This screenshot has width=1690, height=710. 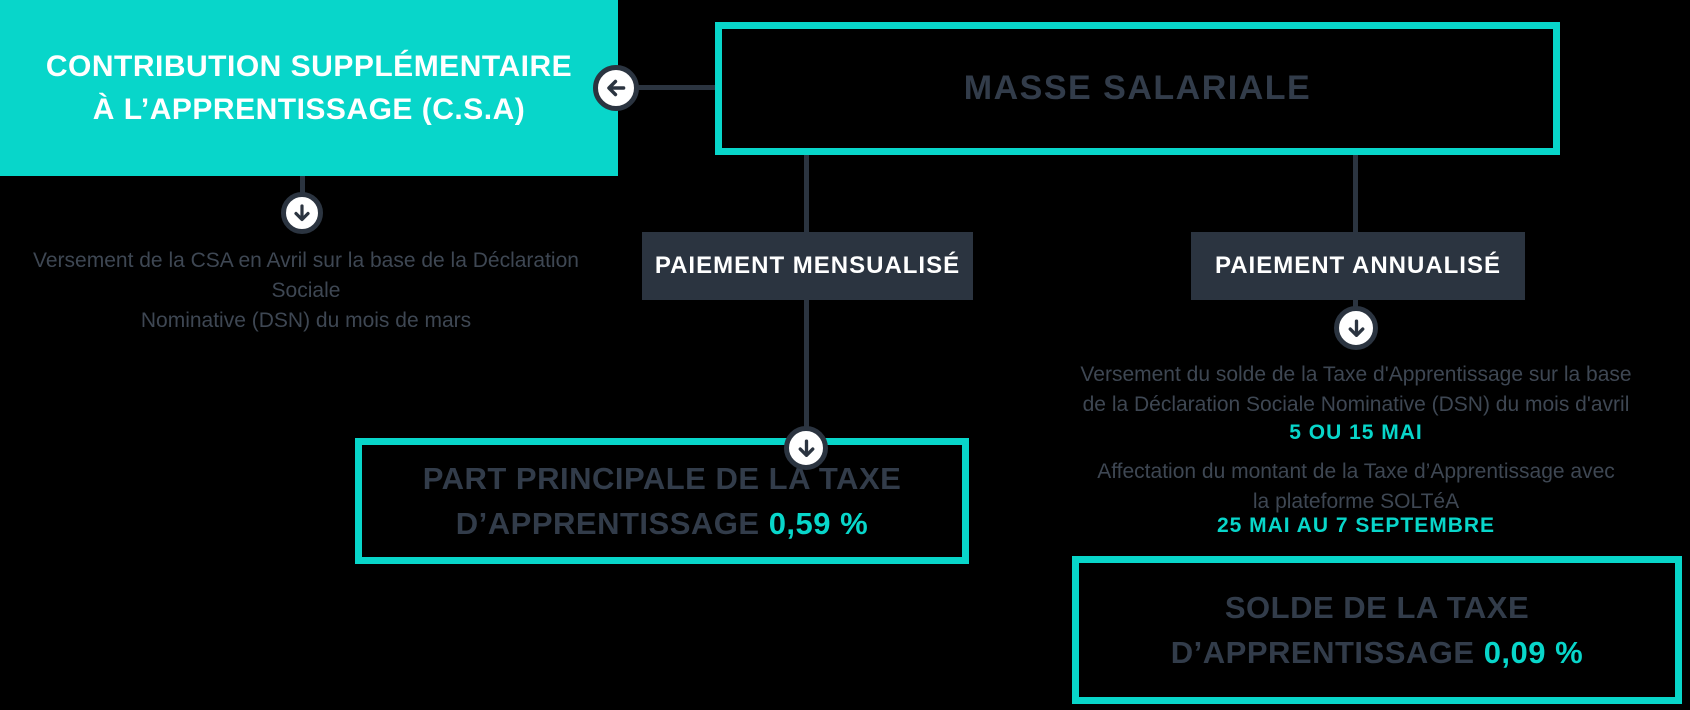 I want to click on part-principale-label: D’APPRENTISSAGE, so click(x=607, y=523).